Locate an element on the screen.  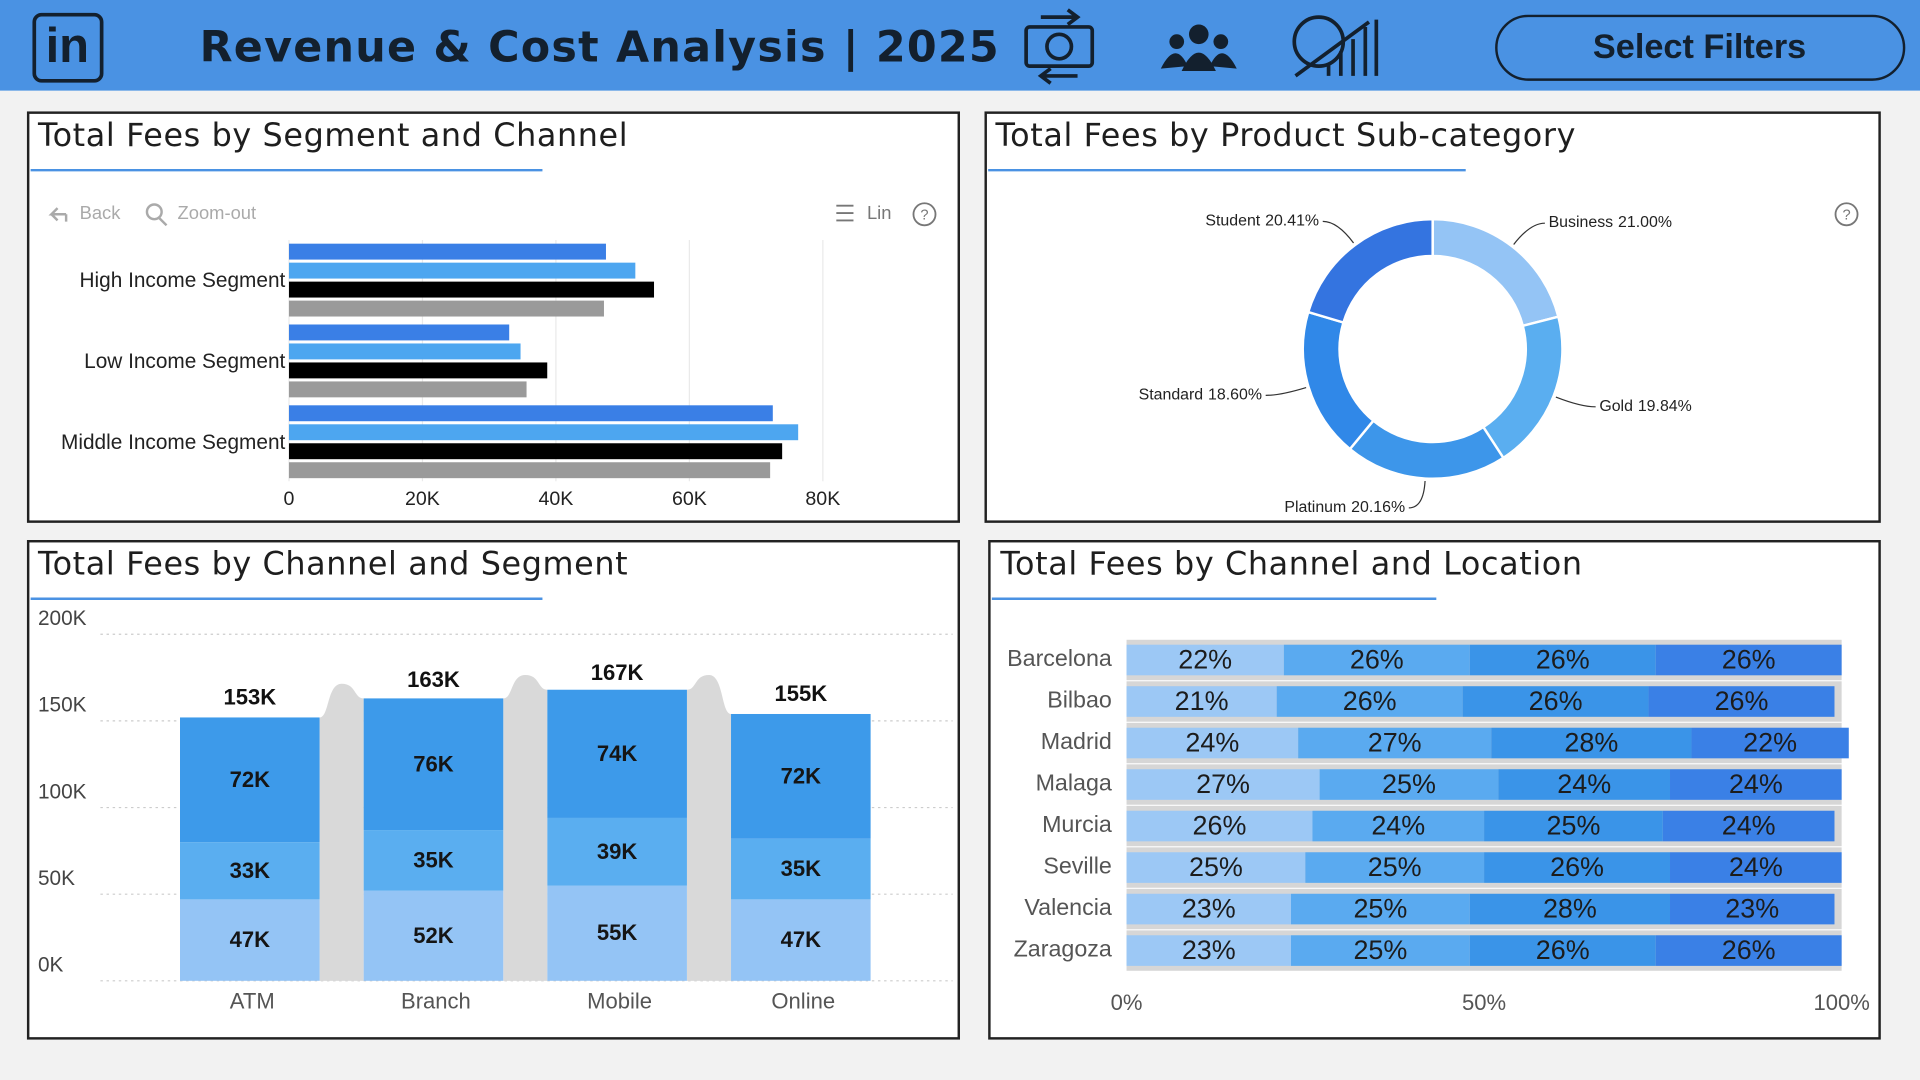
slice-label: Student 20.41% is located at coordinates (1262, 221).